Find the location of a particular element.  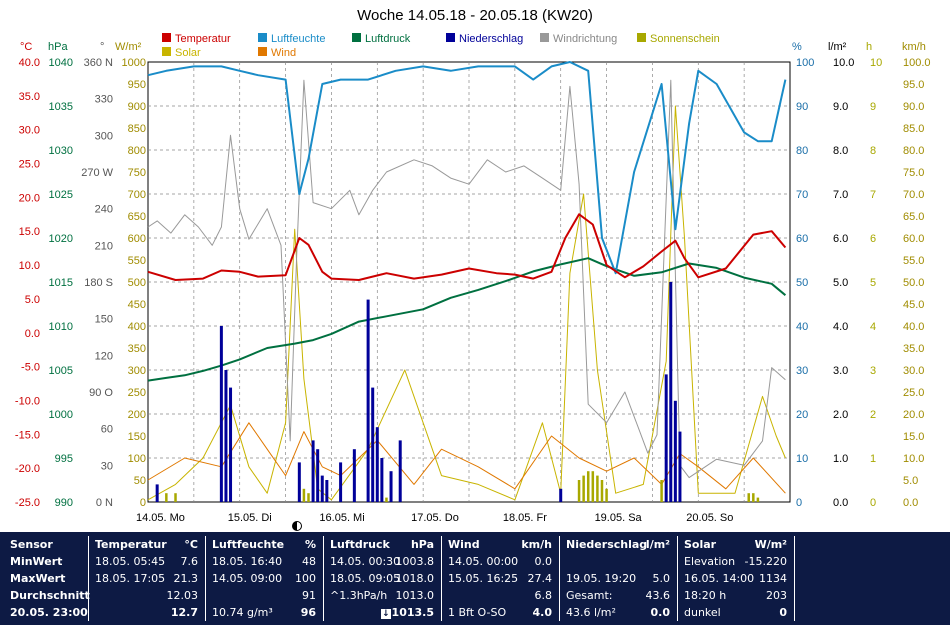

header-luftdruck: Luftdruck is located at coordinates (360, 544).